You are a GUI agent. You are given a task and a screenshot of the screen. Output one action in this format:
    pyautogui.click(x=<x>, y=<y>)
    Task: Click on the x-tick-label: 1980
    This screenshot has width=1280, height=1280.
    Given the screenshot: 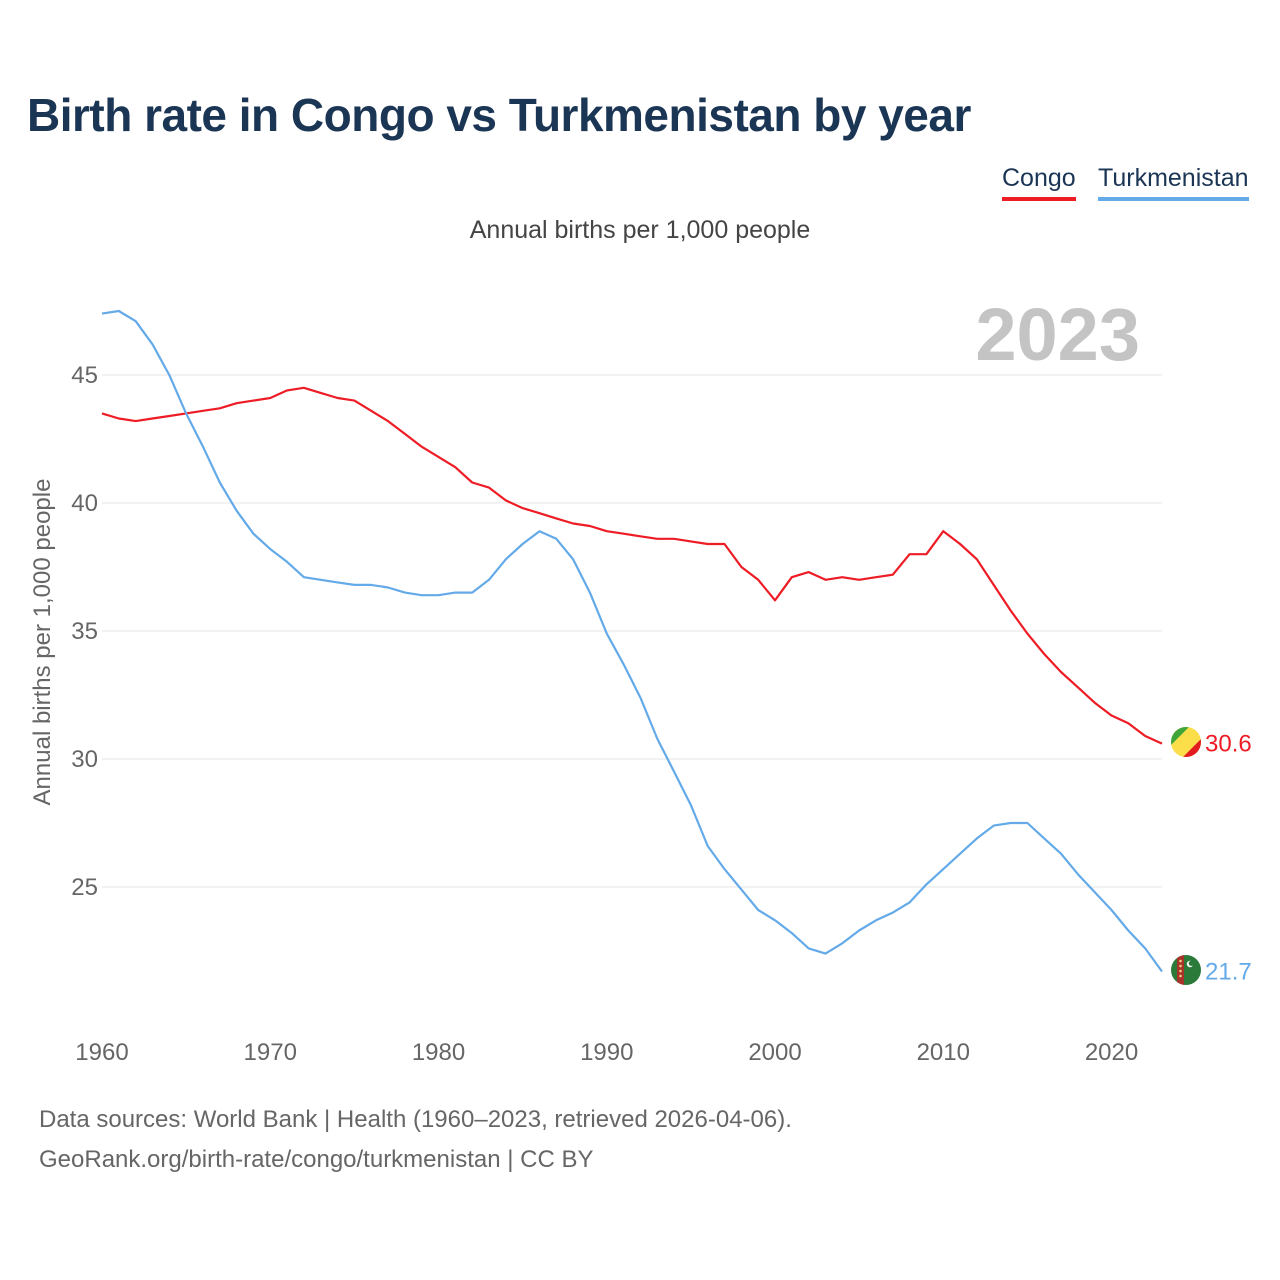 What is the action you would take?
    pyautogui.click(x=438, y=1052)
    